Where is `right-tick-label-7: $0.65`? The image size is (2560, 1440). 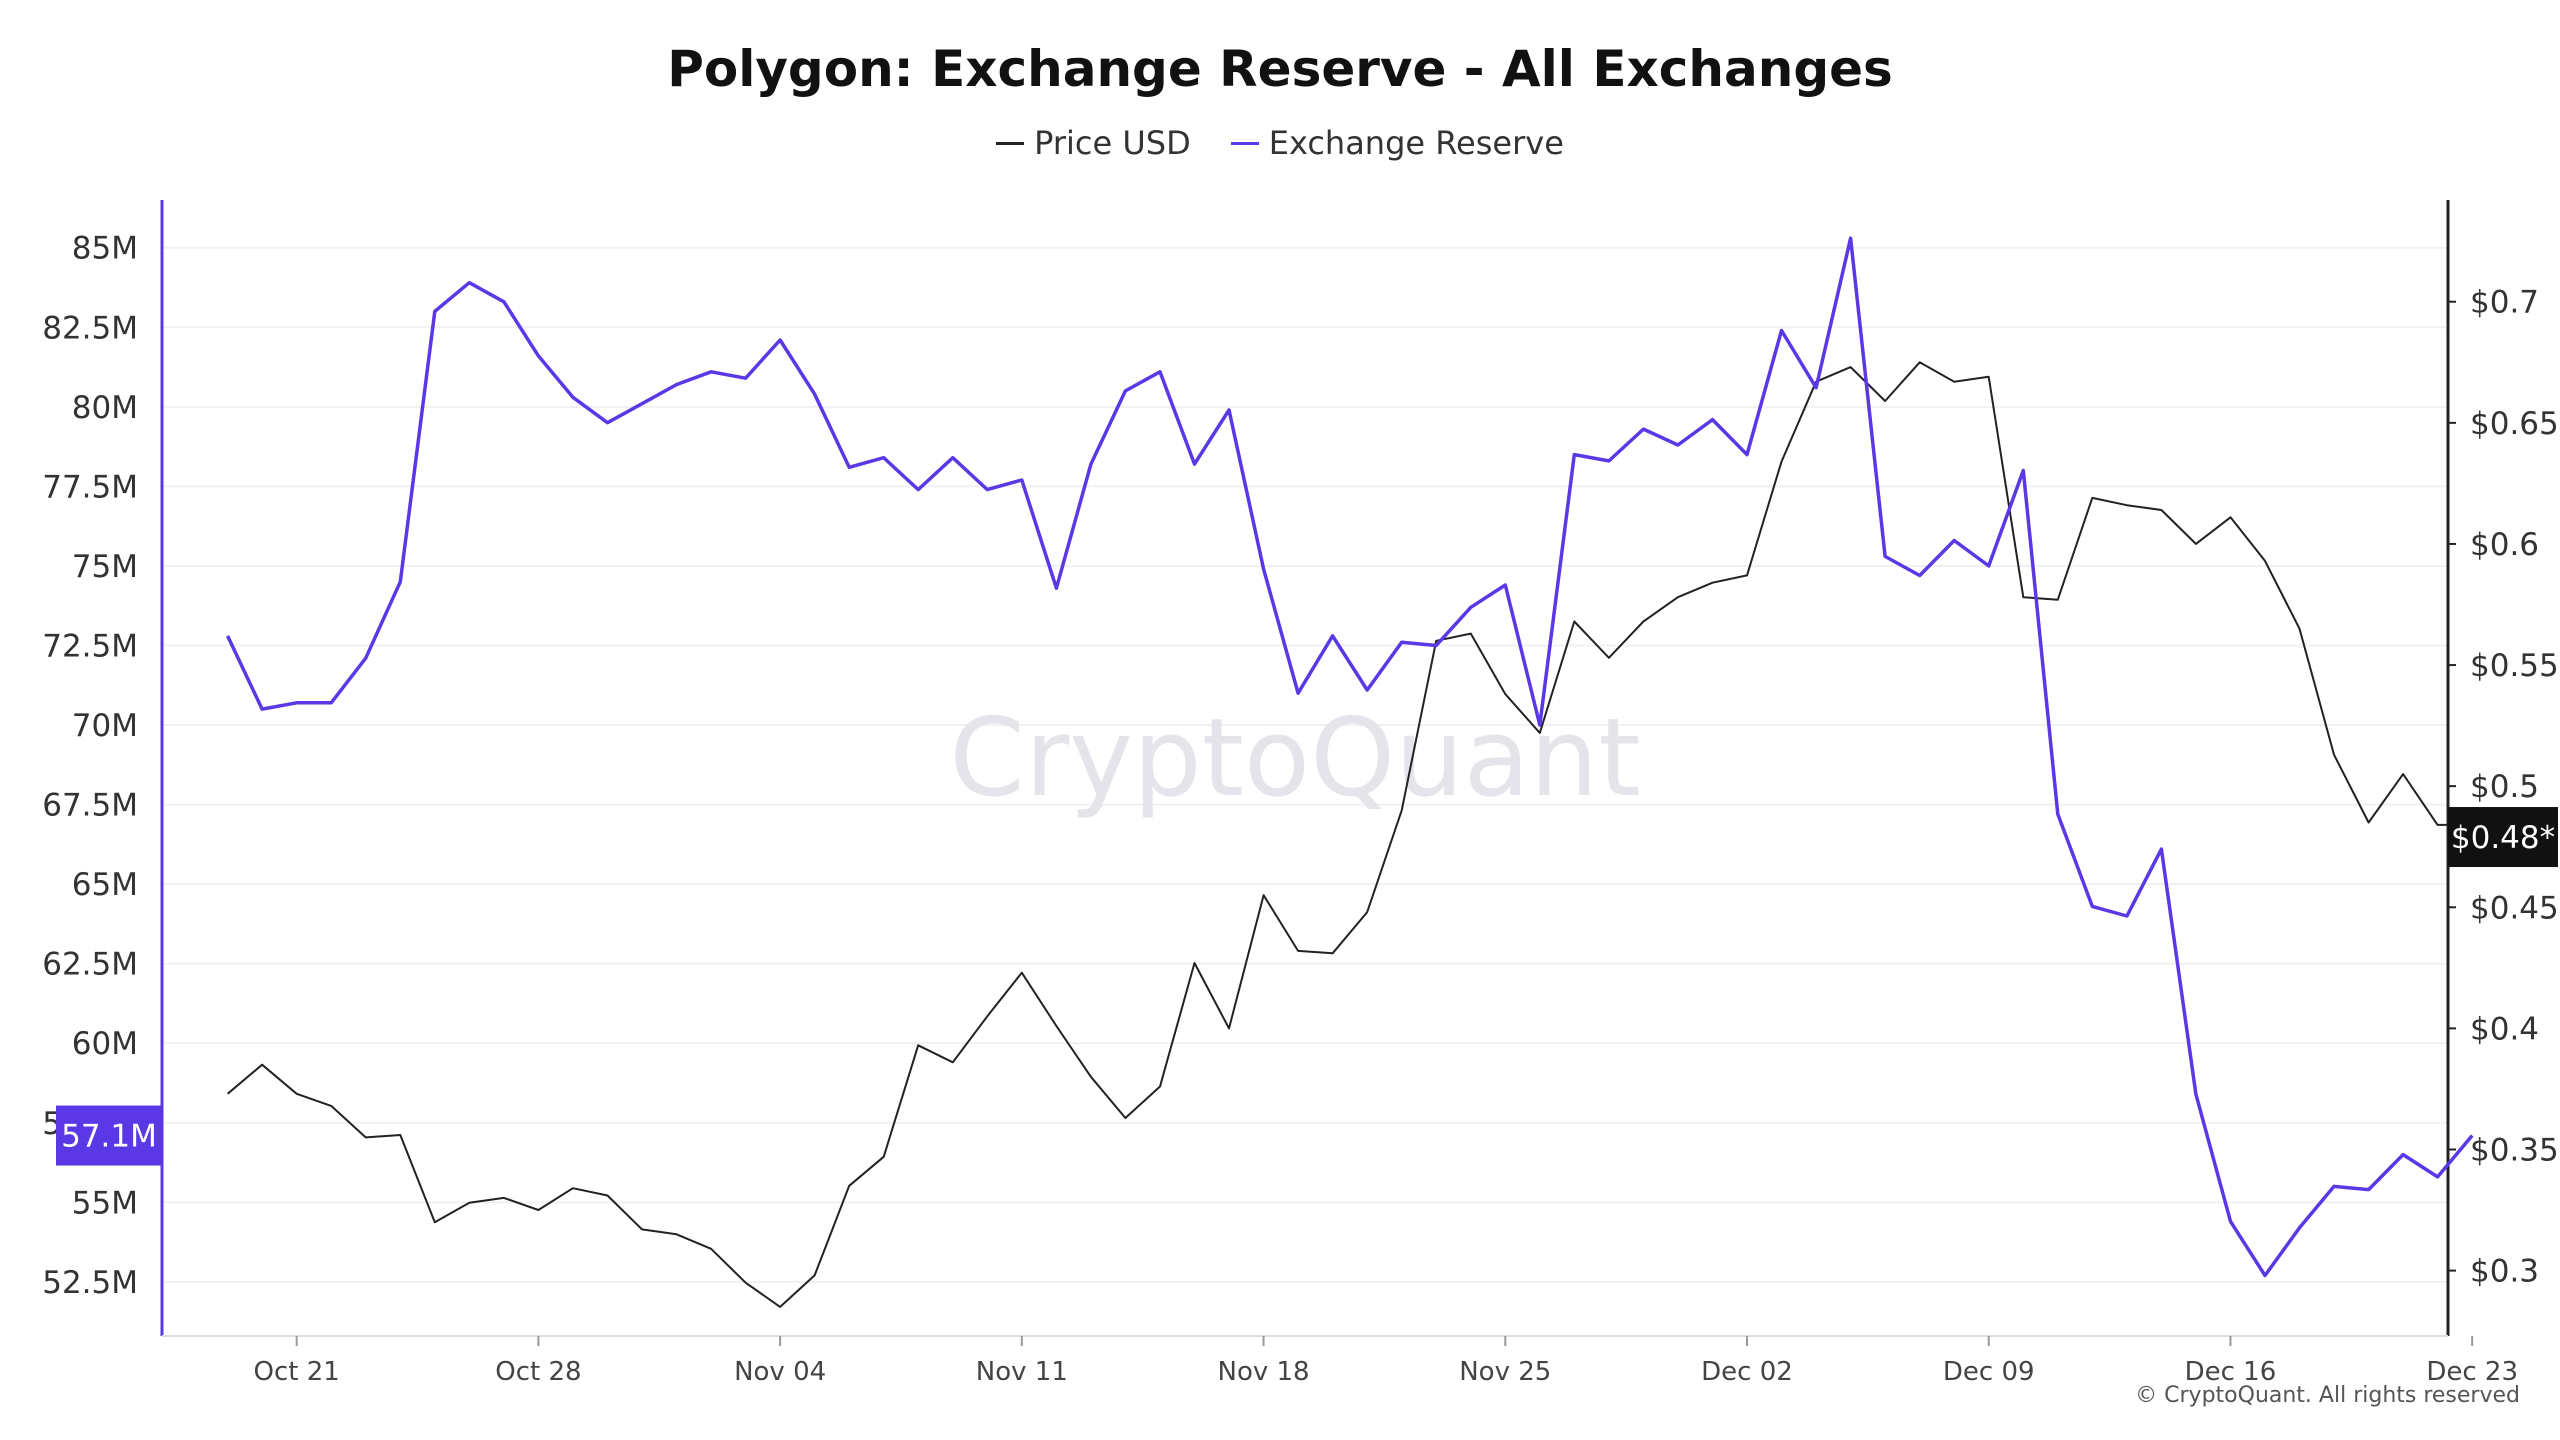 right-tick-label-7: $0.65 is located at coordinates (2514, 424).